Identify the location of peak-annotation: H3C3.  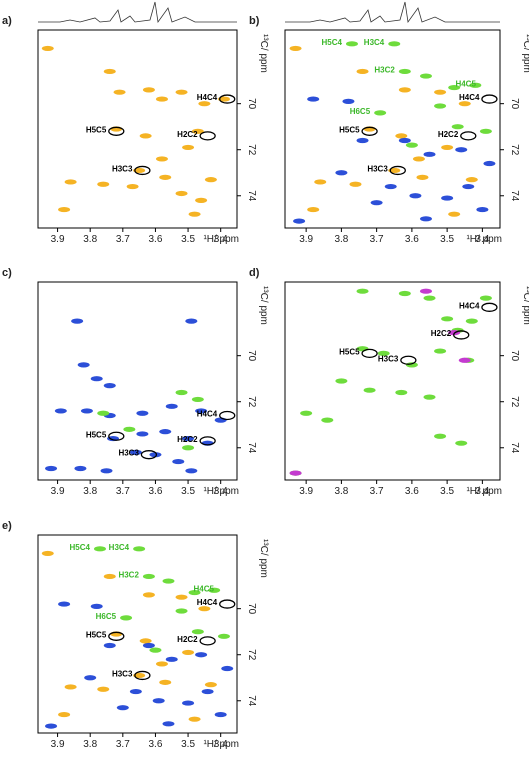
(388, 358).